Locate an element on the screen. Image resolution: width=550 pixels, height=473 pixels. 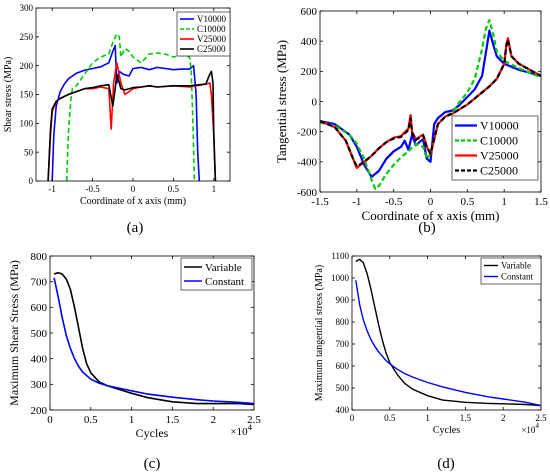
panel-label: (b) is located at coordinates (427, 228).